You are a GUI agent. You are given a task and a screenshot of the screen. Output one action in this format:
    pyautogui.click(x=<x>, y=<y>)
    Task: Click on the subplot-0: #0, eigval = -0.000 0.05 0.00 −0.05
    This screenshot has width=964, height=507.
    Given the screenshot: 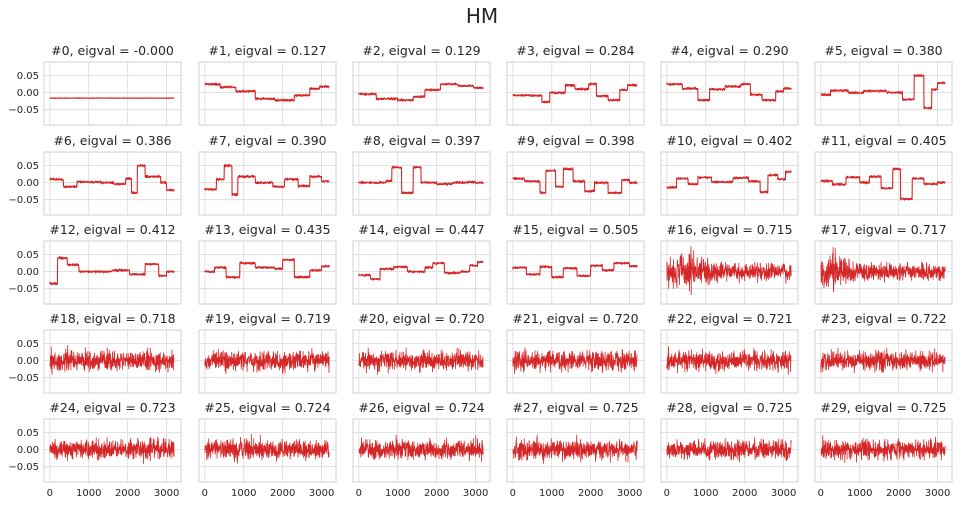 What is the action you would take?
    pyautogui.click(x=95, y=84)
    